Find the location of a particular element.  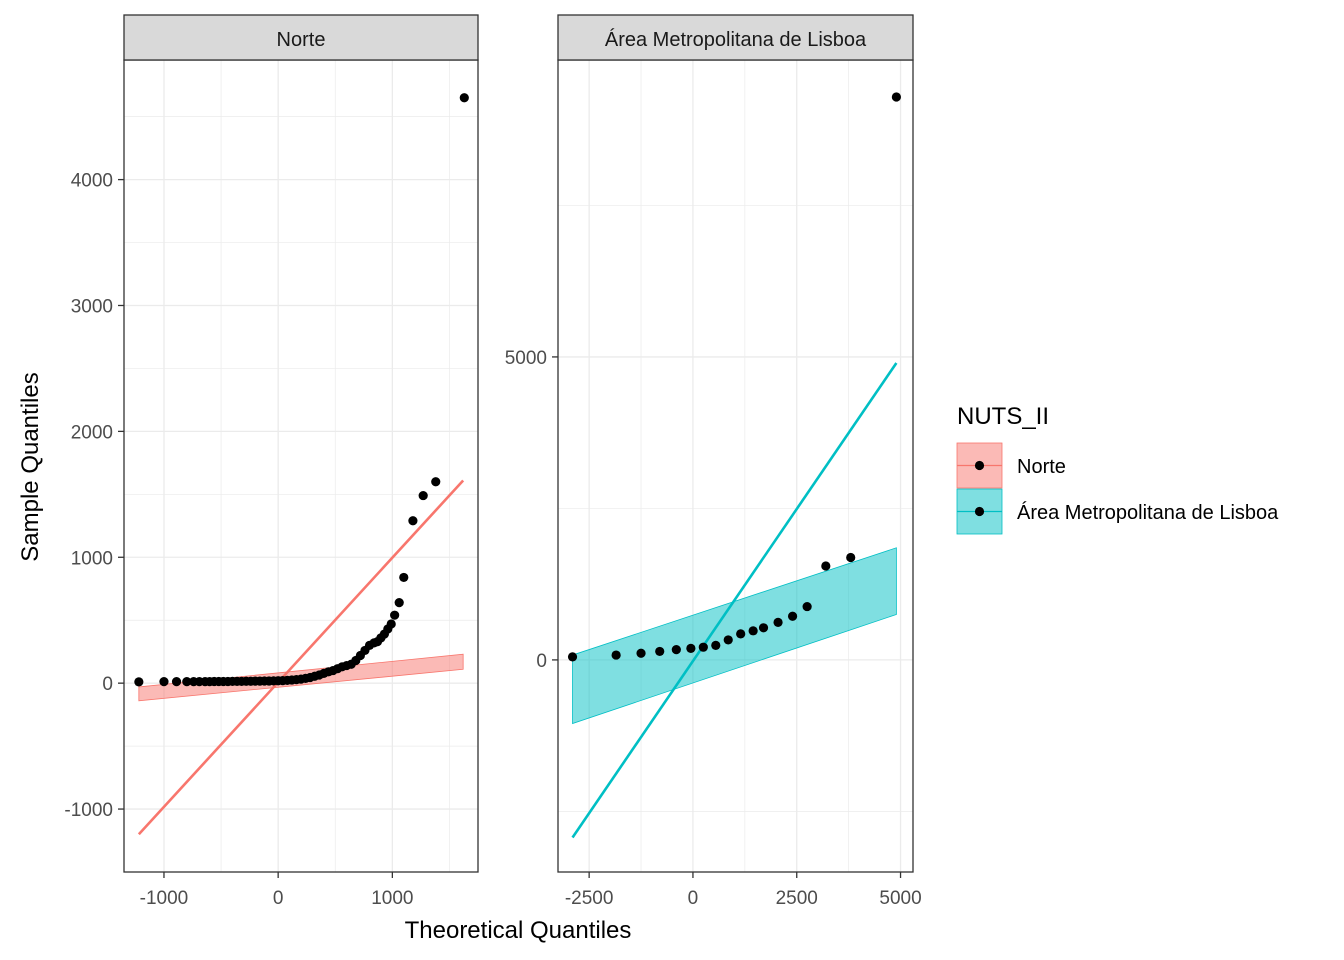

facet-strip-label: Área Metropolitana de Lisboa is located at coordinates (736, 39).